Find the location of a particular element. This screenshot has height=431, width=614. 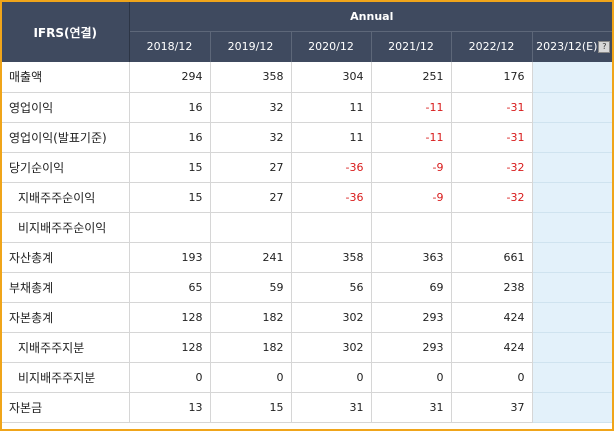

table-row: 지배주주순이익 15 27 -36 -9 -32 is located at coordinates (307, 197).